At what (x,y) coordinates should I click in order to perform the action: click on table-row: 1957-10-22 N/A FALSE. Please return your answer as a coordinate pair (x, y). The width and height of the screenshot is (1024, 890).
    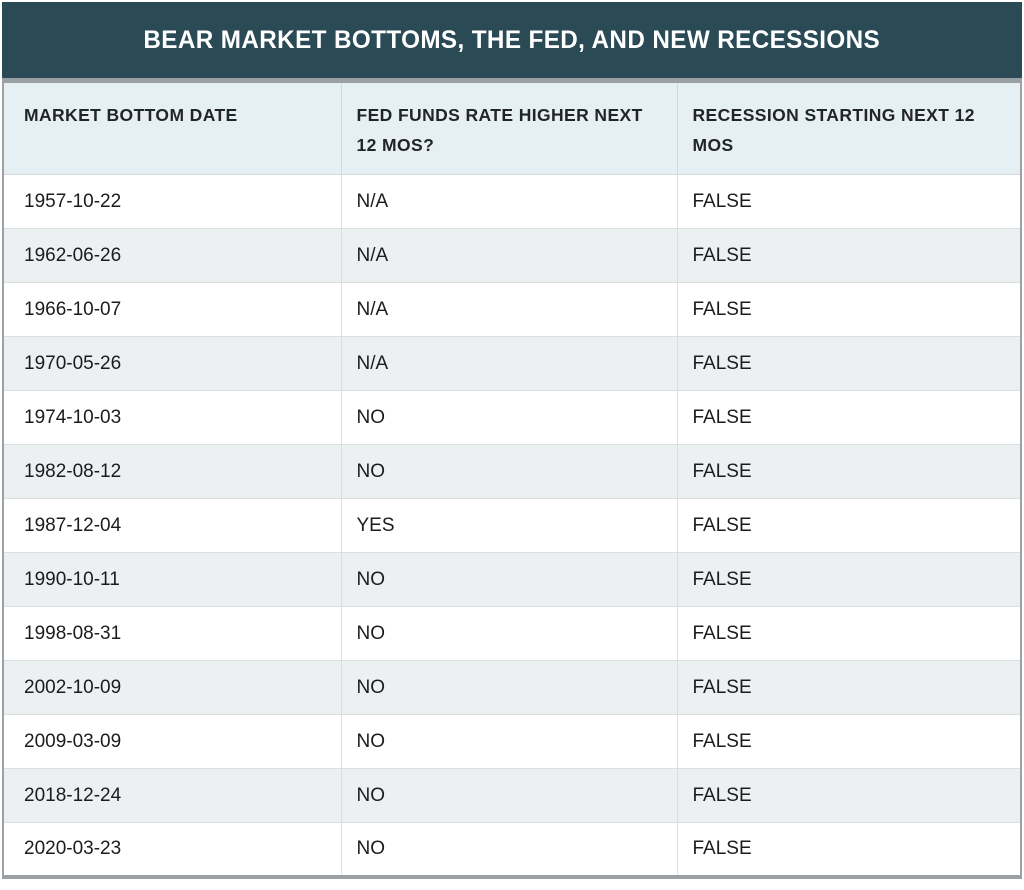
    Looking at the image, I should click on (512, 201).